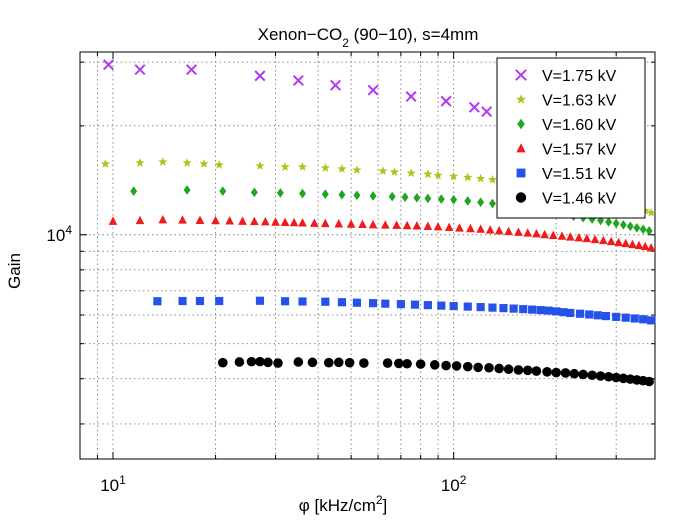 The height and width of the screenshot is (529, 681). What do you see at coordinates (521, 75) in the screenshot?
I see `legend-marker-v-1-75-kv` at bounding box center [521, 75].